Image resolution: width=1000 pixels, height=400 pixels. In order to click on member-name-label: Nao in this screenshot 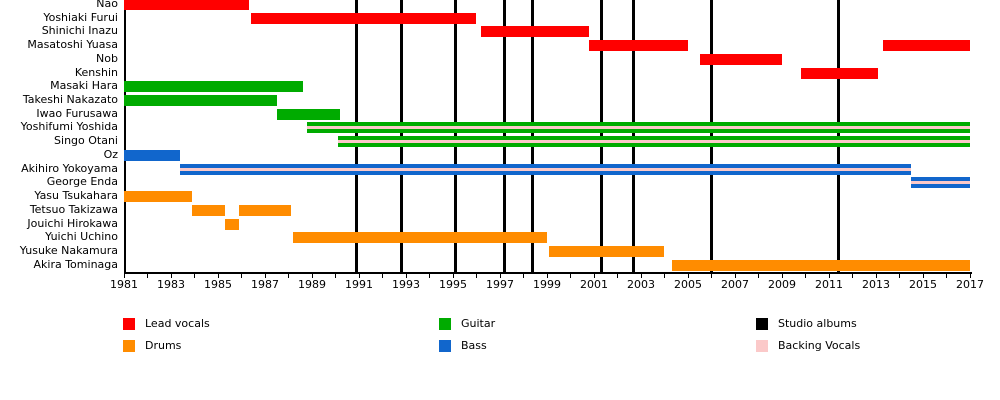, I will do `click(107, 5)`.